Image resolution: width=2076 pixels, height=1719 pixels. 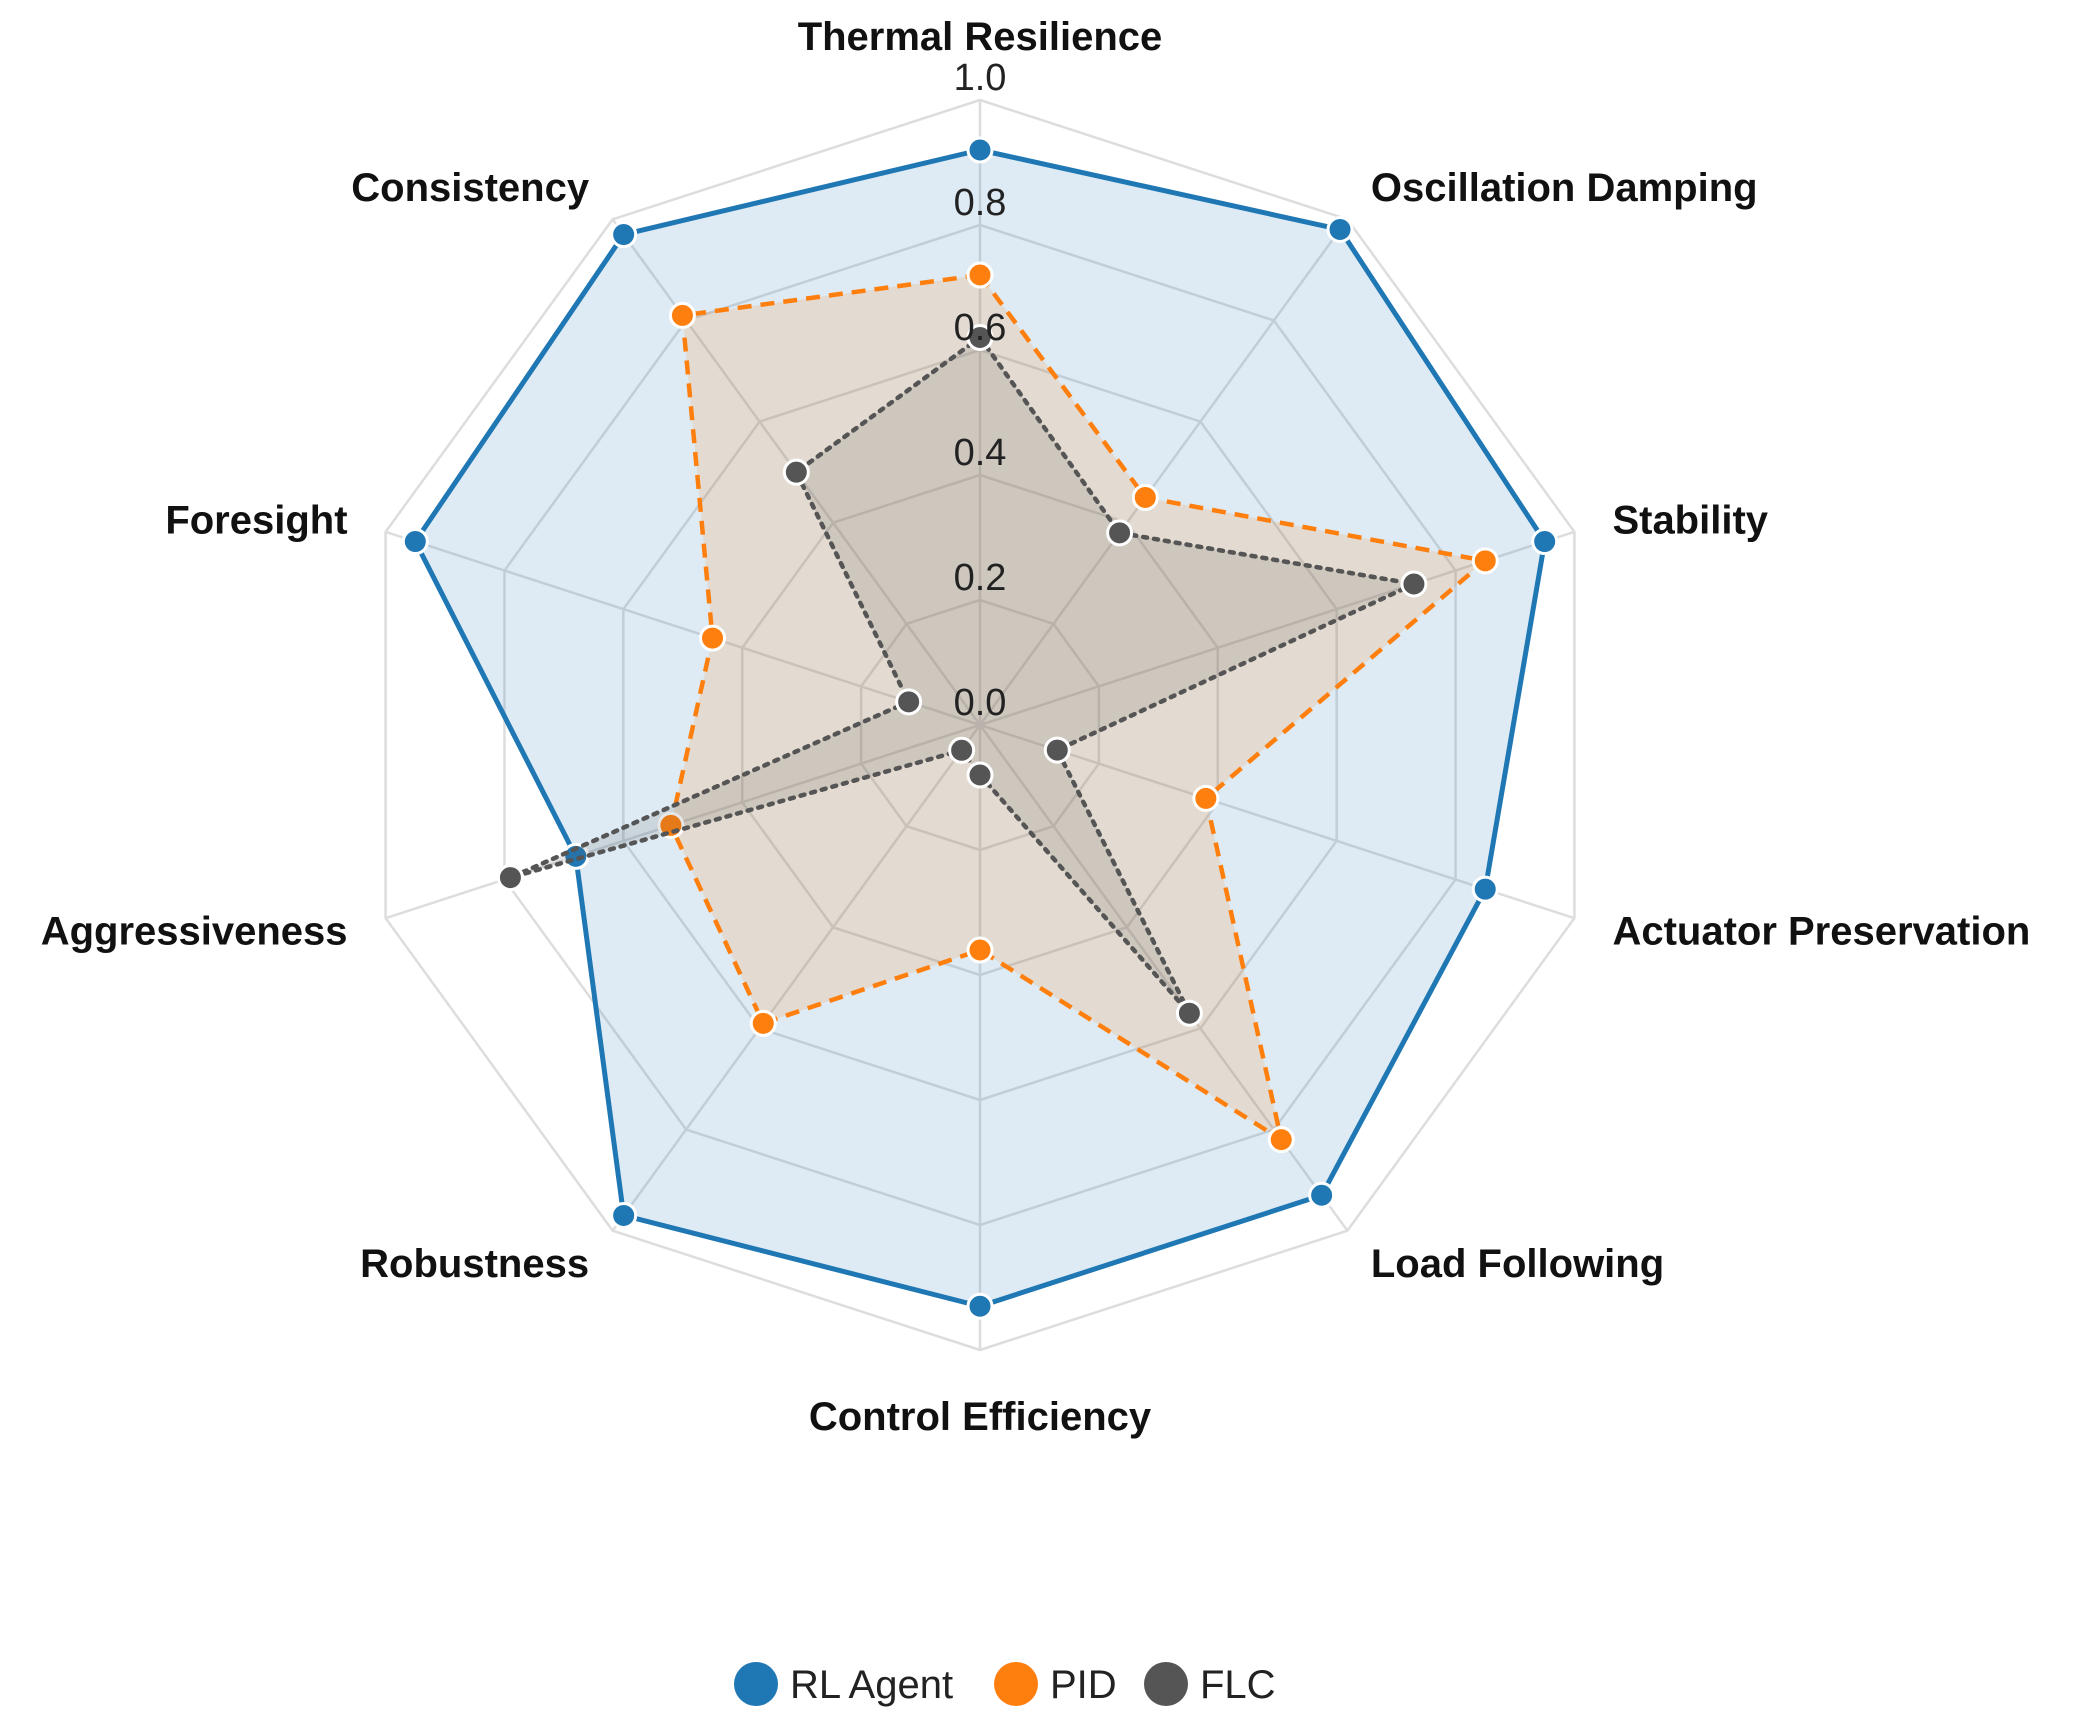 I want to click on radial-tick-label: 0.0, so click(x=980, y=703).